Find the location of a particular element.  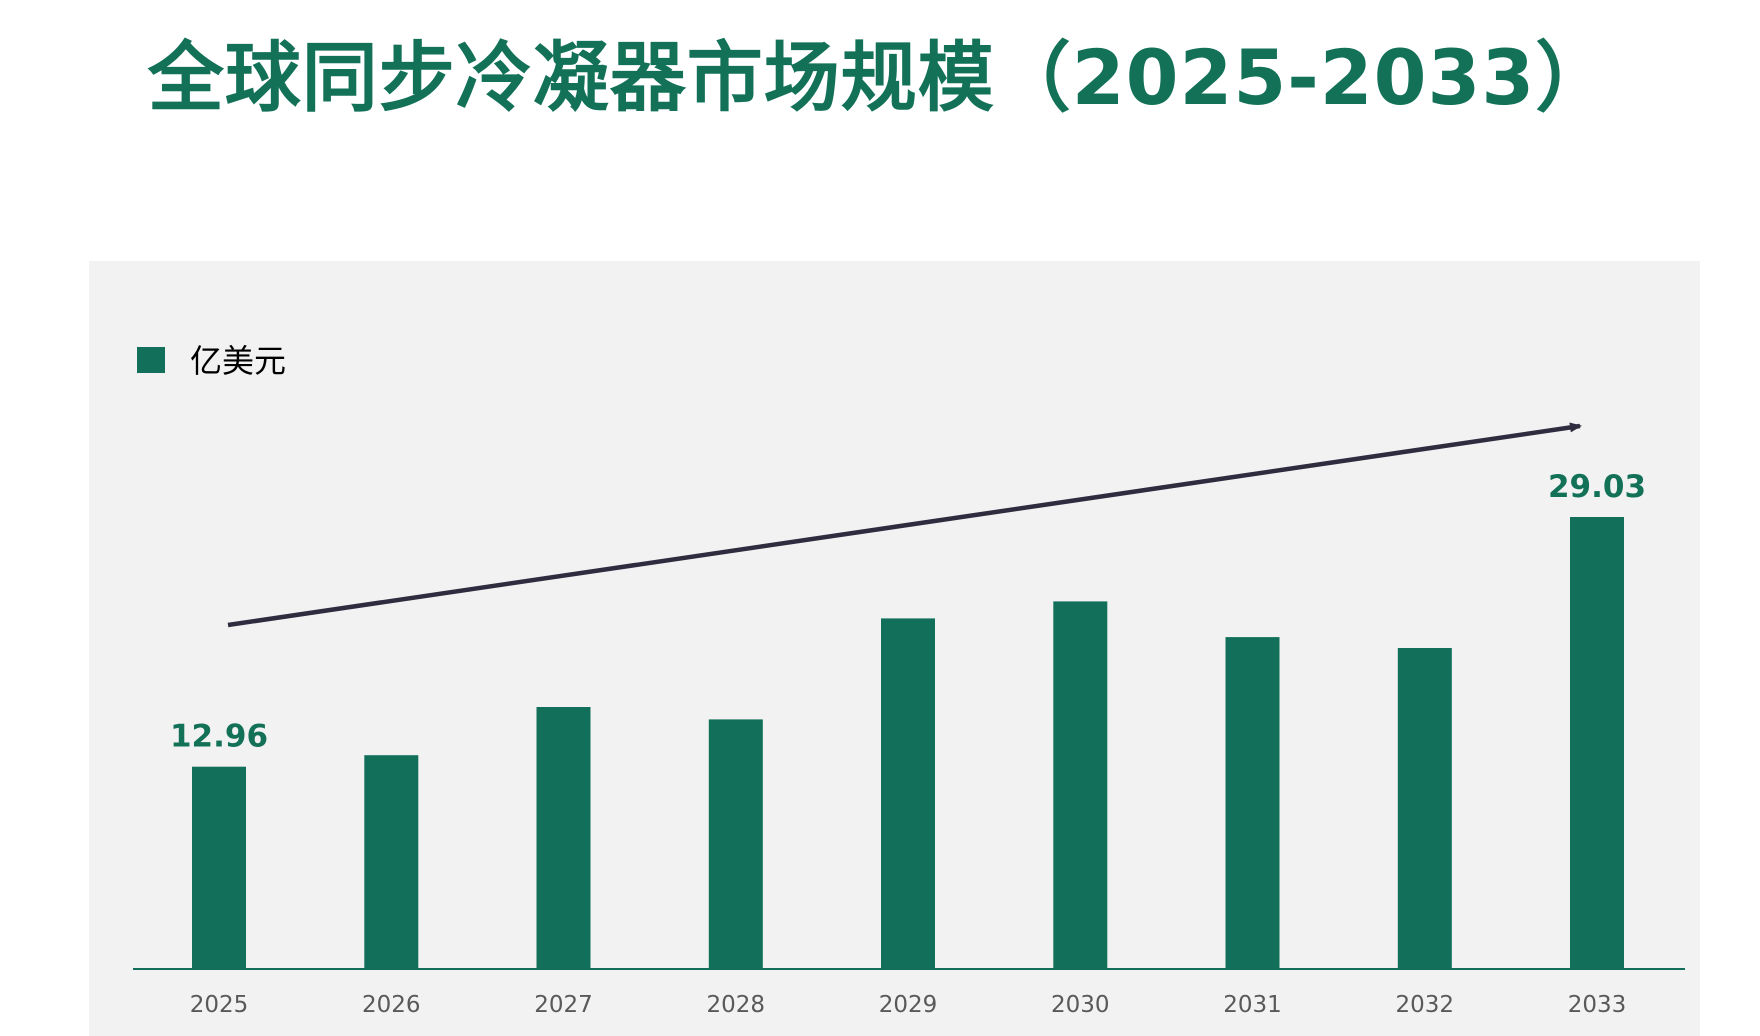

x-tick-label-2031: 2031 is located at coordinates (1252, 1005).